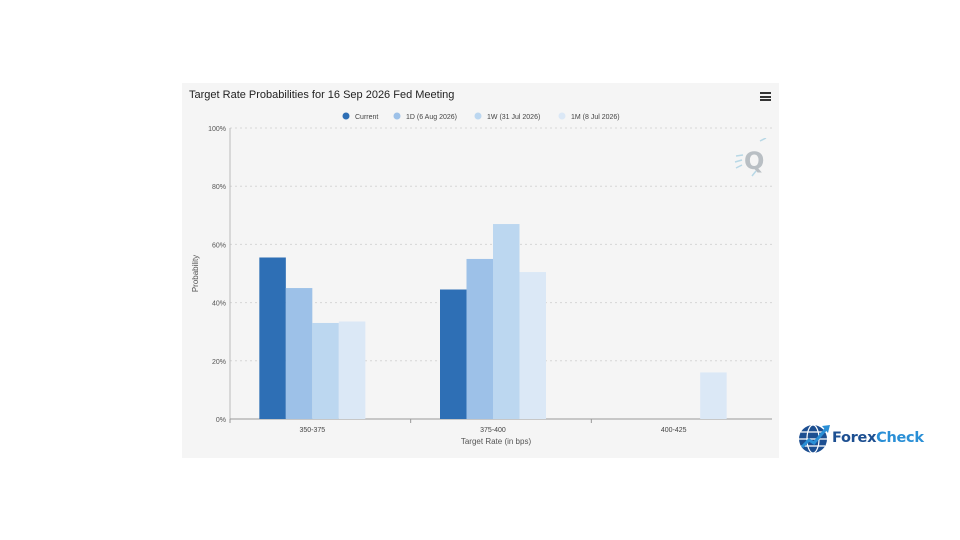 The image size is (960, 540). Describe the element at coordinates (900, 438) in the screenshot. I see `logo-text-check: Check` at that location.